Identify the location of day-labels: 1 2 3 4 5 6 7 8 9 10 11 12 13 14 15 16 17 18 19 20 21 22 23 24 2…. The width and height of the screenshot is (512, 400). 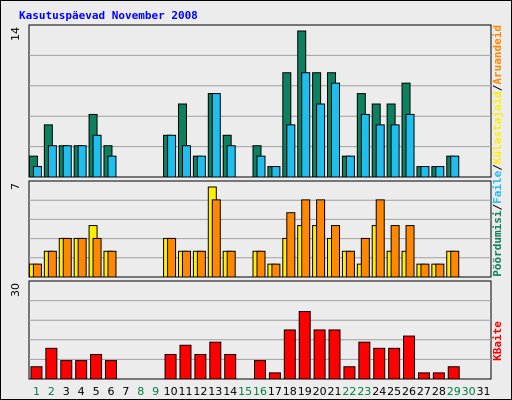
(262, 391).